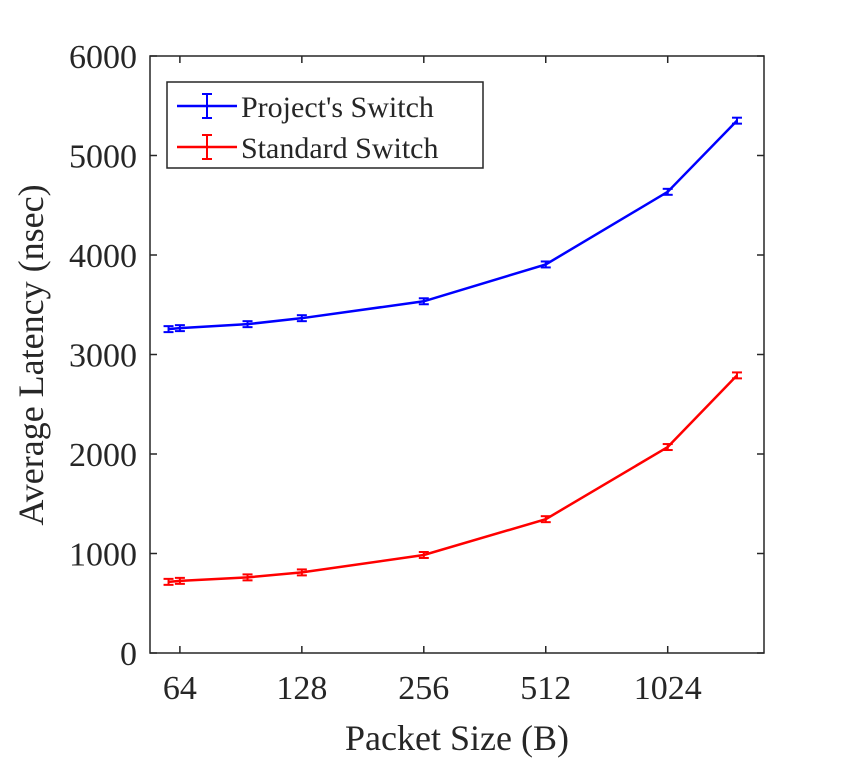 This screenshot has height=762, width=845. I want to click on legend-entry-projects-switch: Project's Switch, so click(305, 107).